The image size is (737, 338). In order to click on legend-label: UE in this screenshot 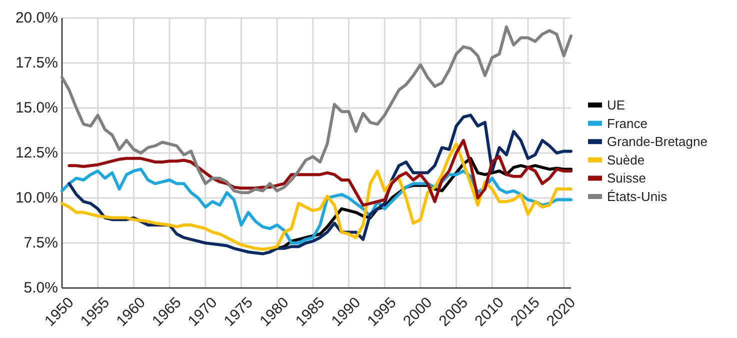, I will do `click(616, 105)`.